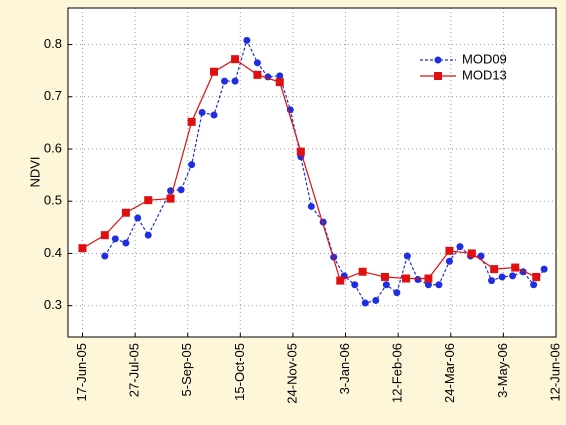 This screenshot has height=425, width=566. What do you see at coordinates (397, 373) in the screenshot?
I see `x-tick-label: 12-Feb-06` at bounding box center [397, 373].